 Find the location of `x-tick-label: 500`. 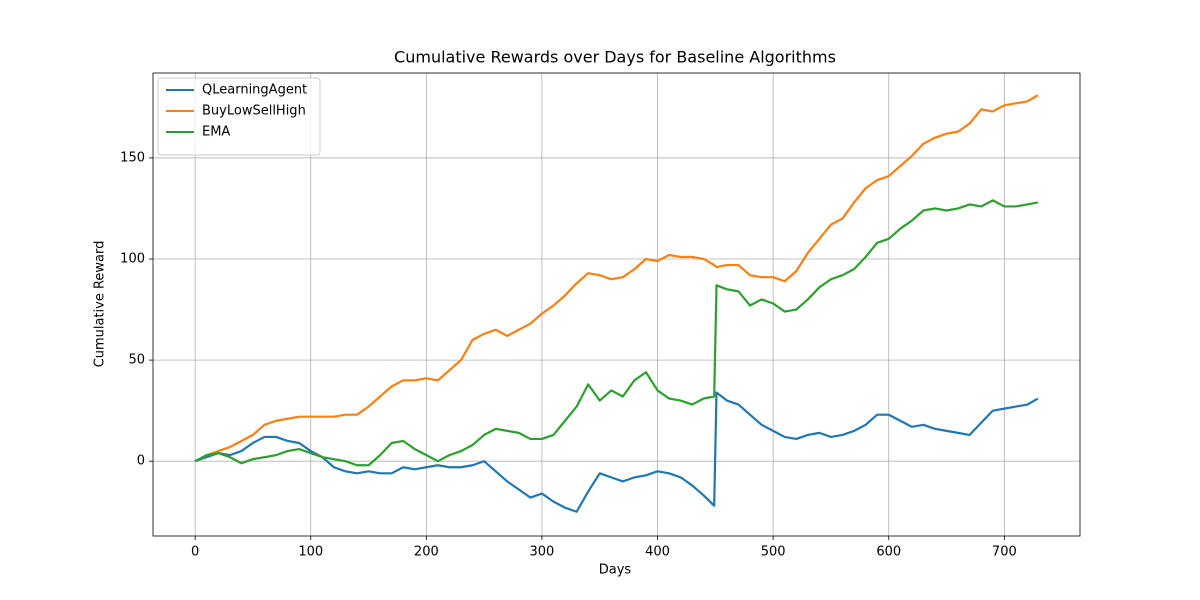

x-tick-label: 500 is located at coordinates (773, 552).